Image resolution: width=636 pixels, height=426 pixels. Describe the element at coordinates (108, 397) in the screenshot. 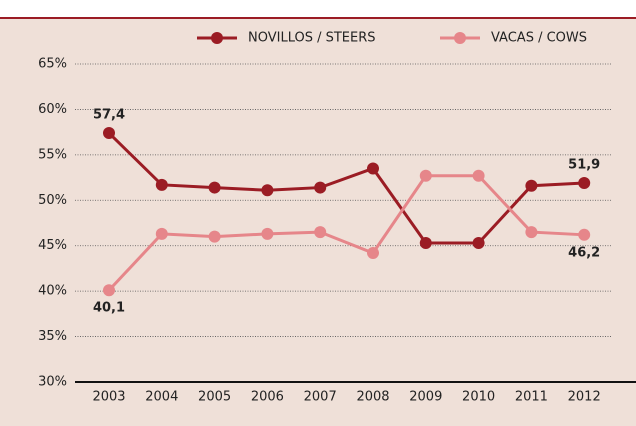

I see `x-tick-label: 2003` at that location.